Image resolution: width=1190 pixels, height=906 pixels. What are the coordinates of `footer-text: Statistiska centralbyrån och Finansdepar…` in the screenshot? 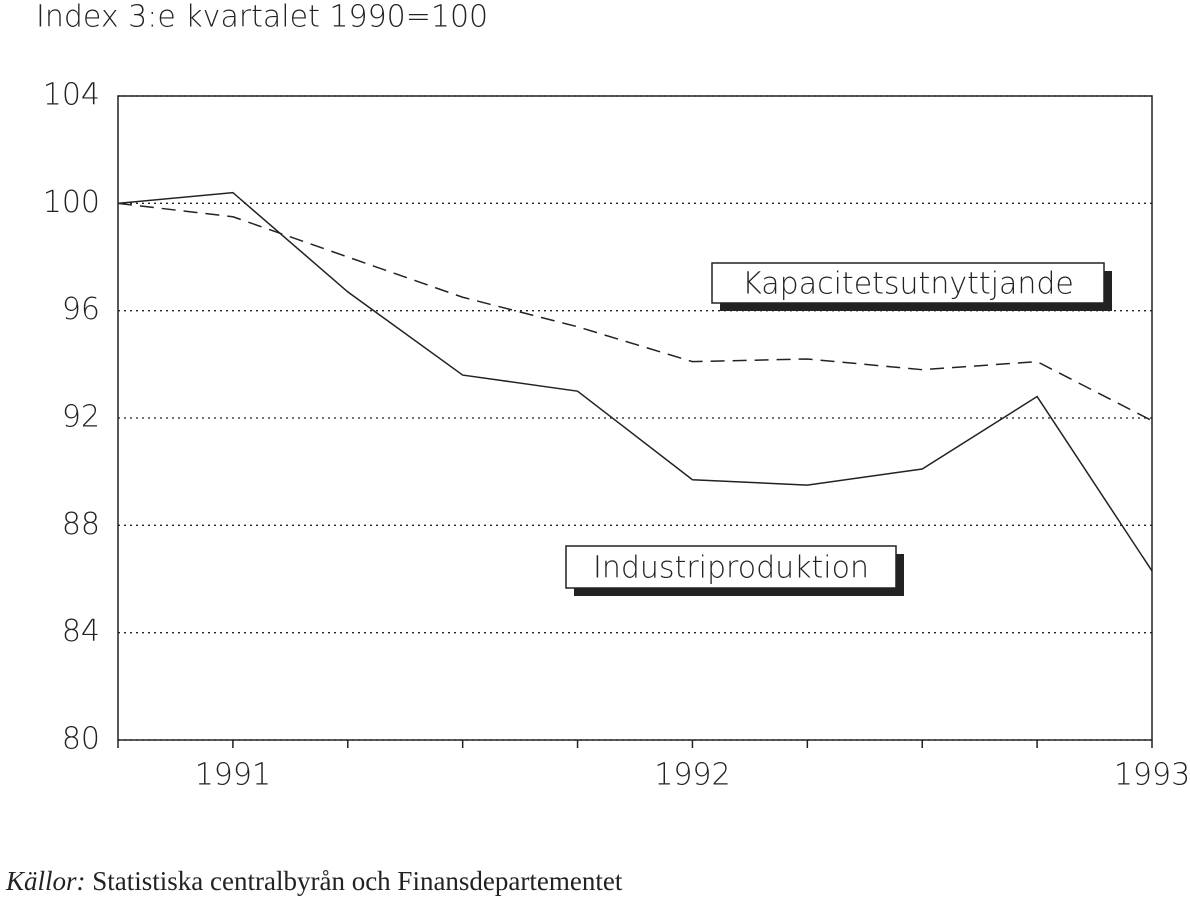 It's located at (357, 881).